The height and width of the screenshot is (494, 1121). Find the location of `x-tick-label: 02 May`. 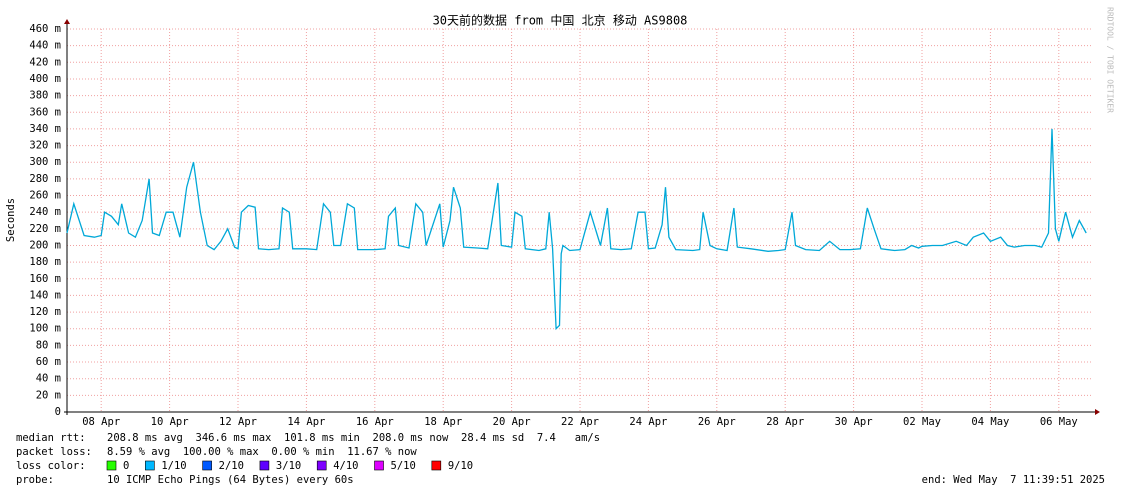

x-tick-label: 02 May is located at coordinates (922, 422).